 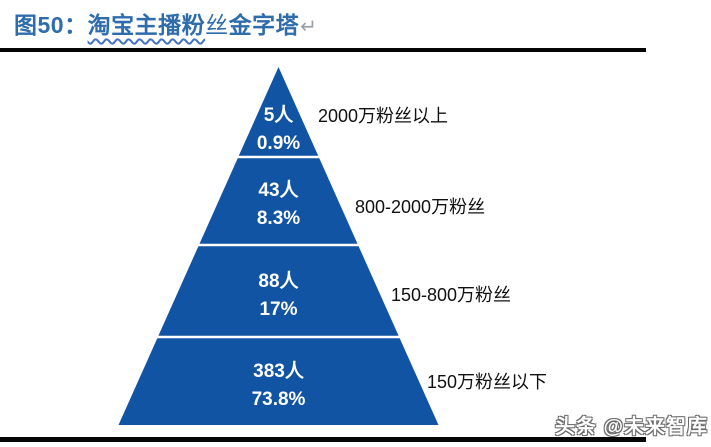 What do you see at coordinates (278, 143) in the screenshot?
I see `tier-1-percent-label: 0.9%` at bounding box center [278, 143].